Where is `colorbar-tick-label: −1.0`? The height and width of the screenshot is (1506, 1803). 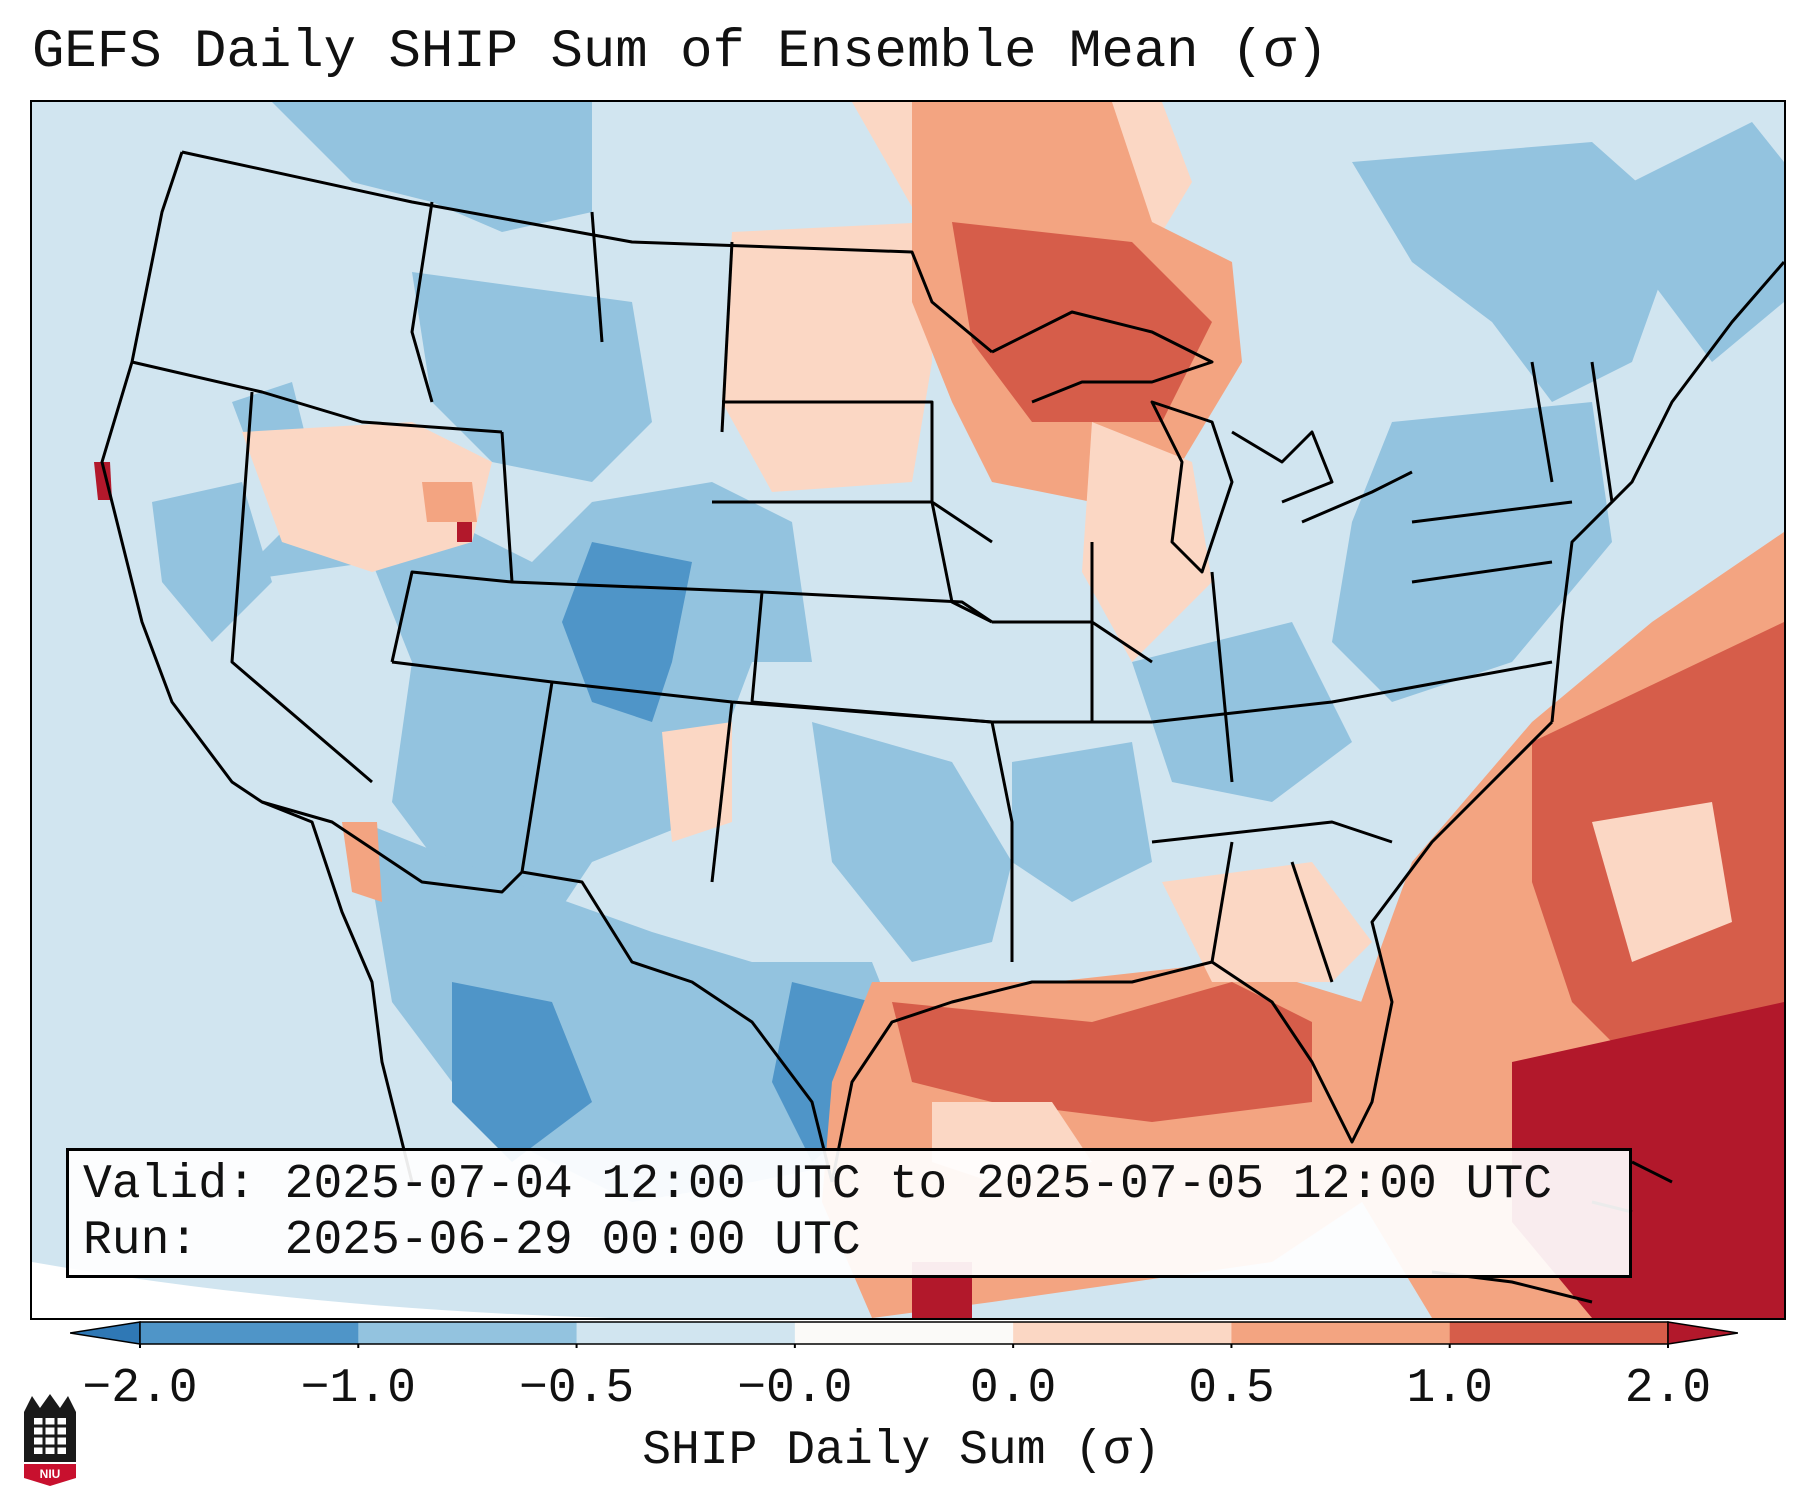 colorbar-tick-label: −1.0 is located at coordinates (358, 1389).